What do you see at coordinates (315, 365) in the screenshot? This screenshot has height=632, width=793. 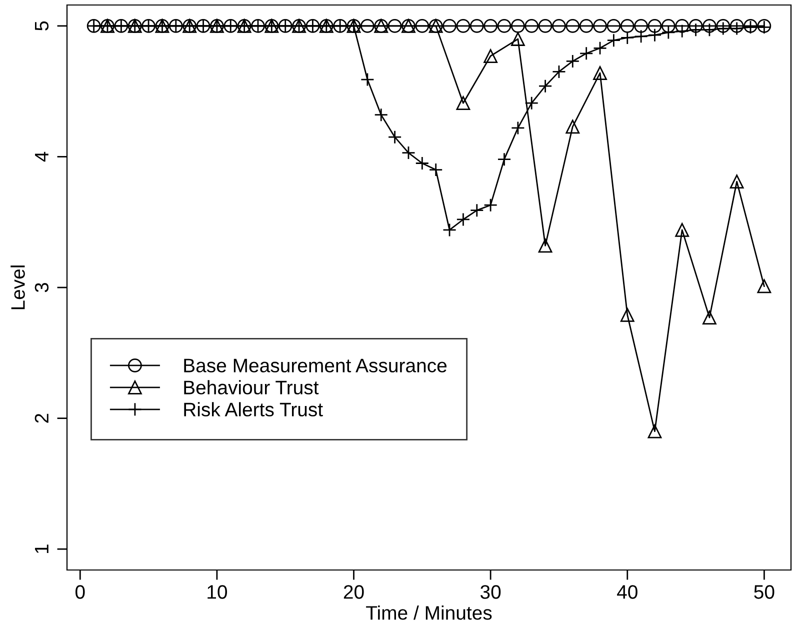 I see `legend-label: Base Measurement Assurance` at bounding box center [315, 365].